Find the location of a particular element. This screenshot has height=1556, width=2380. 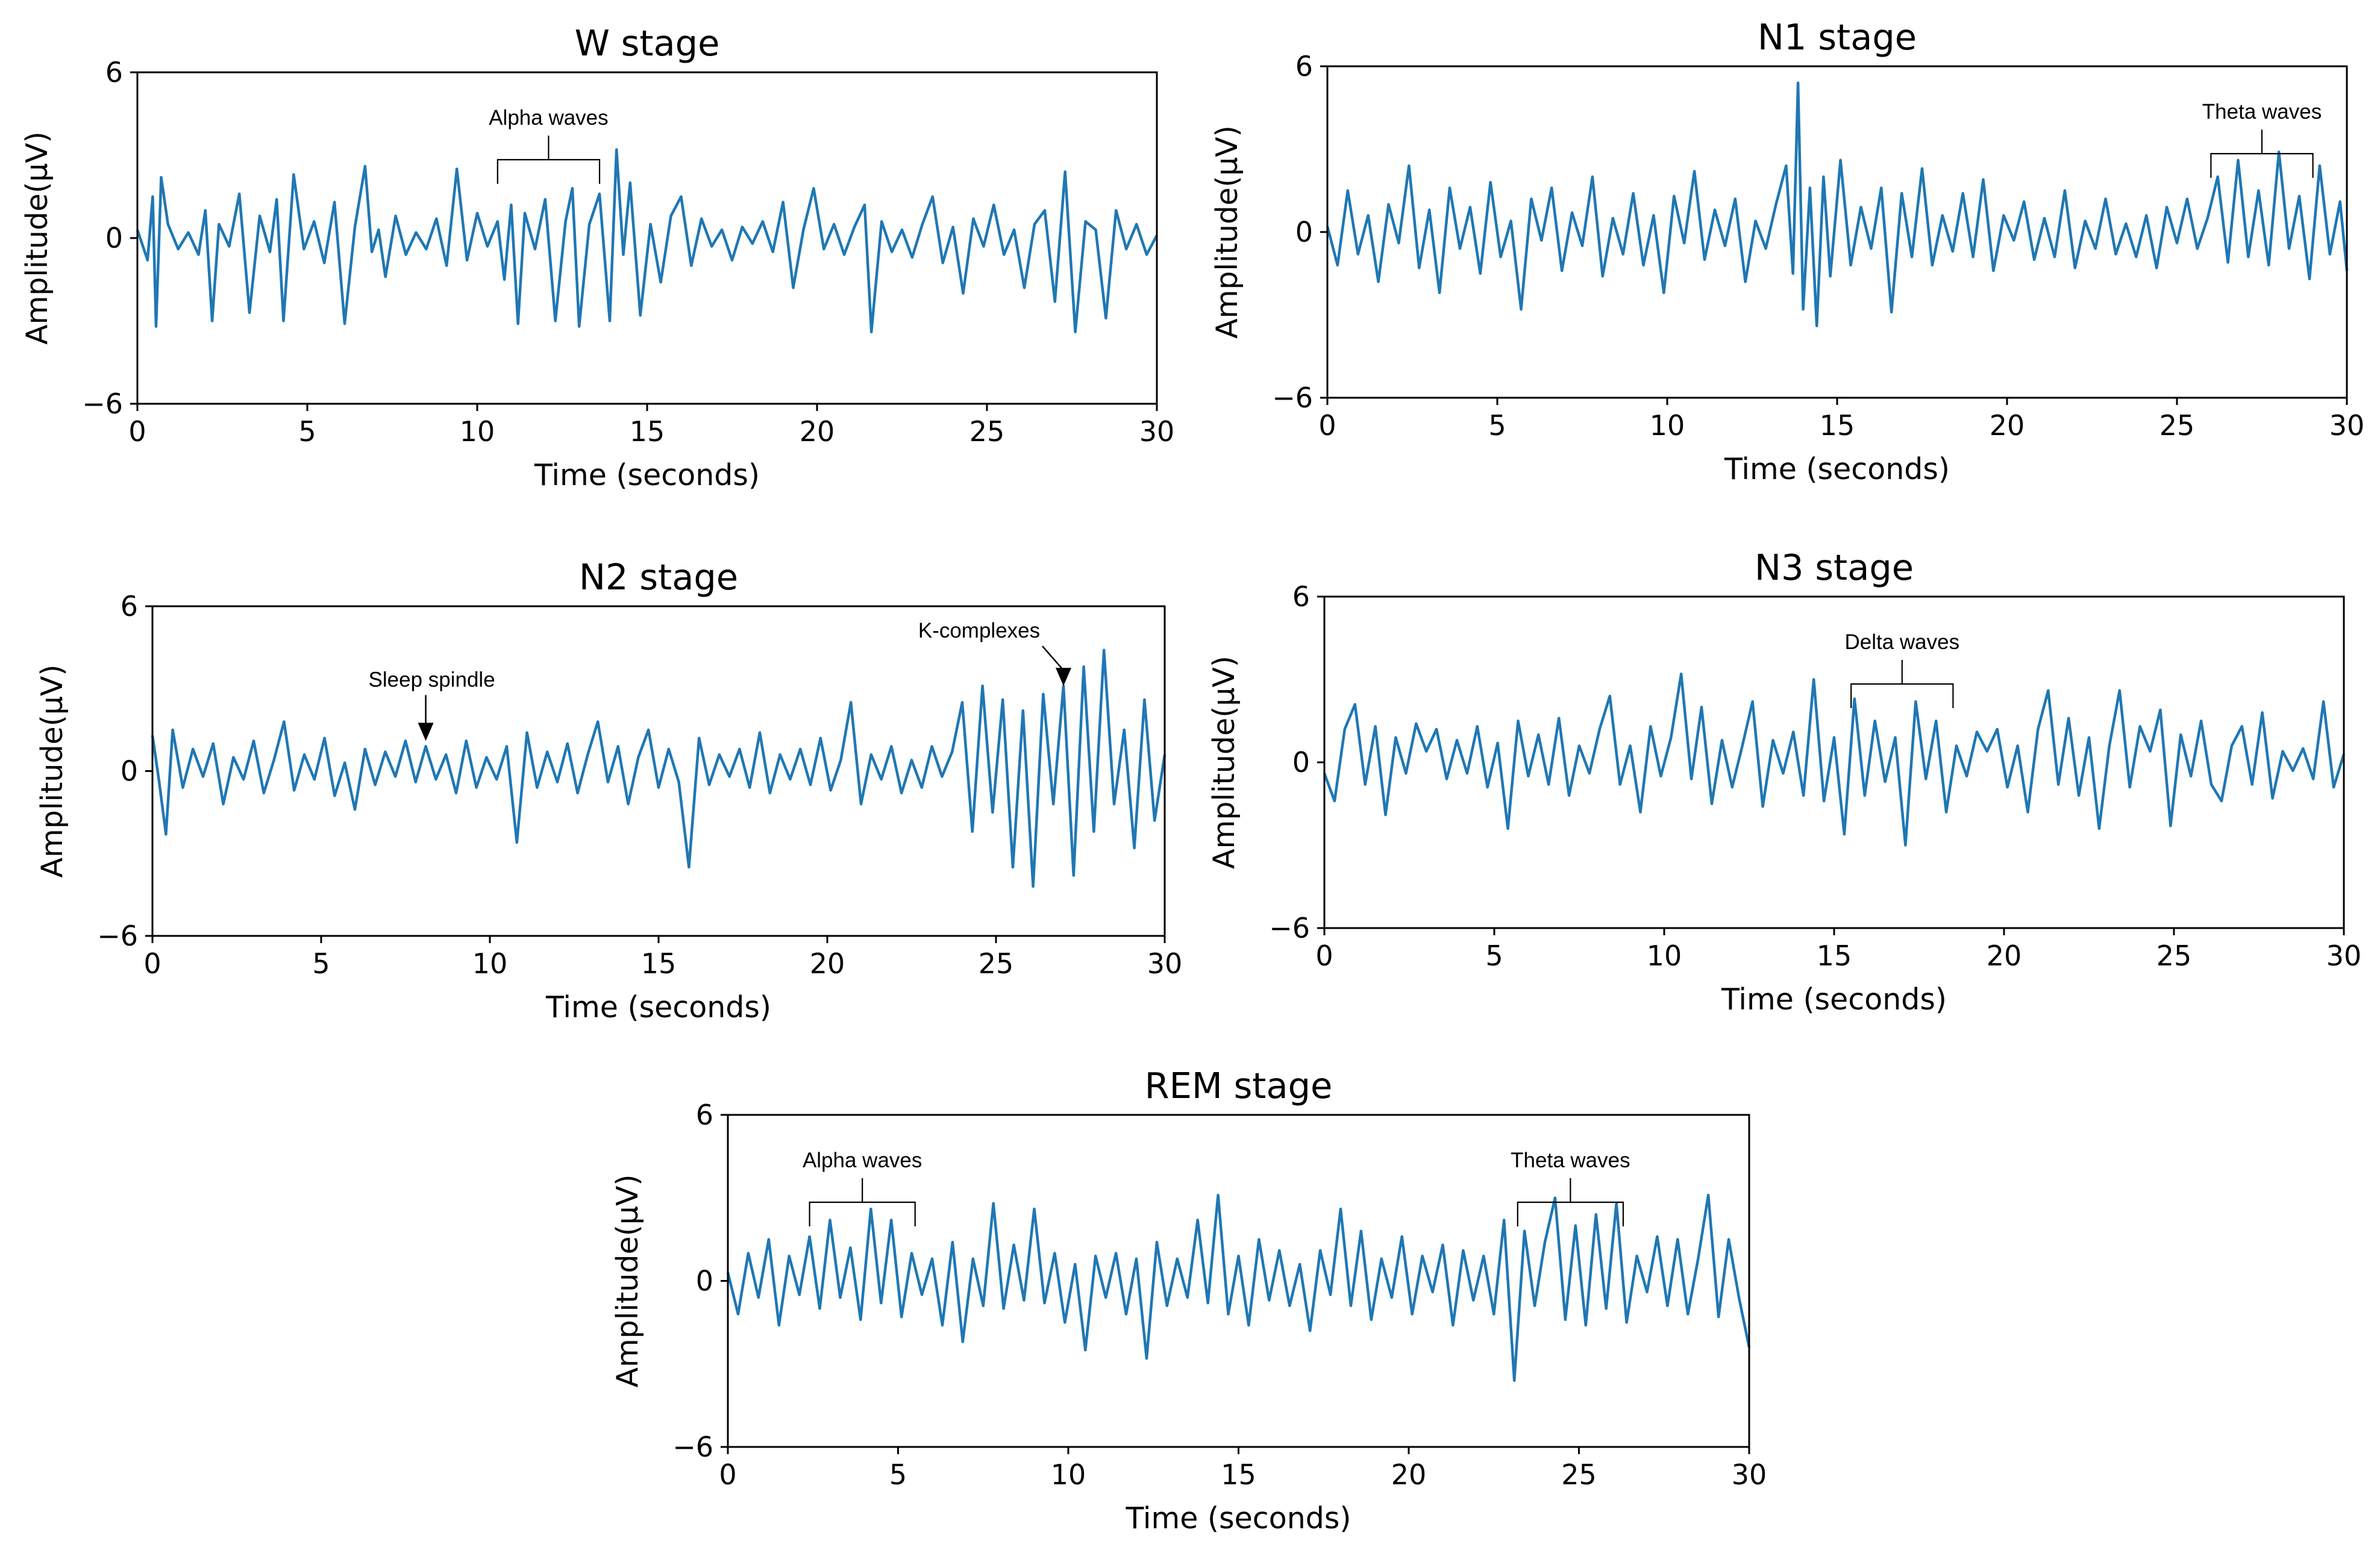

chart-3-annotation-0-label: Delta waves is located at coordinates (1902, 642).